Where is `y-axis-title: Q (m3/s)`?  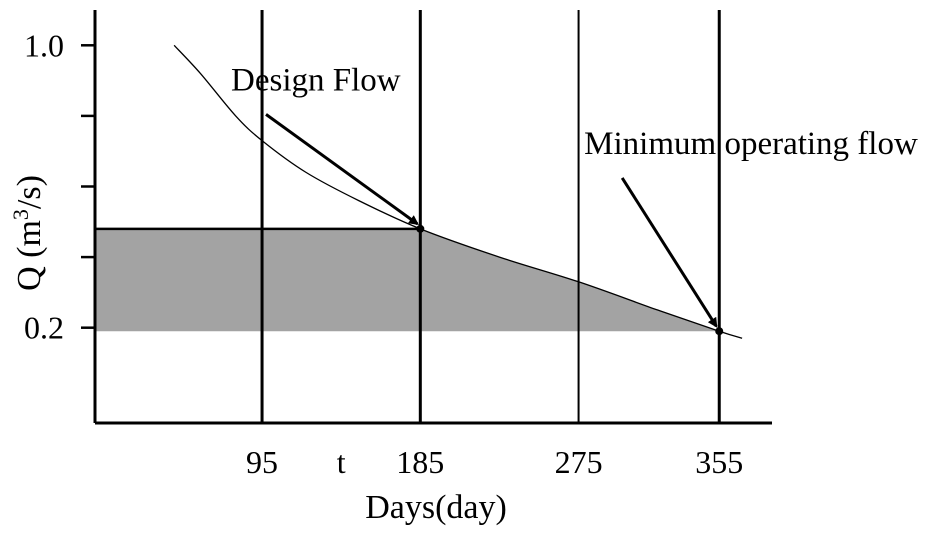
y-axis-title: Q (m3/s) is located at coordinates (28, 233).